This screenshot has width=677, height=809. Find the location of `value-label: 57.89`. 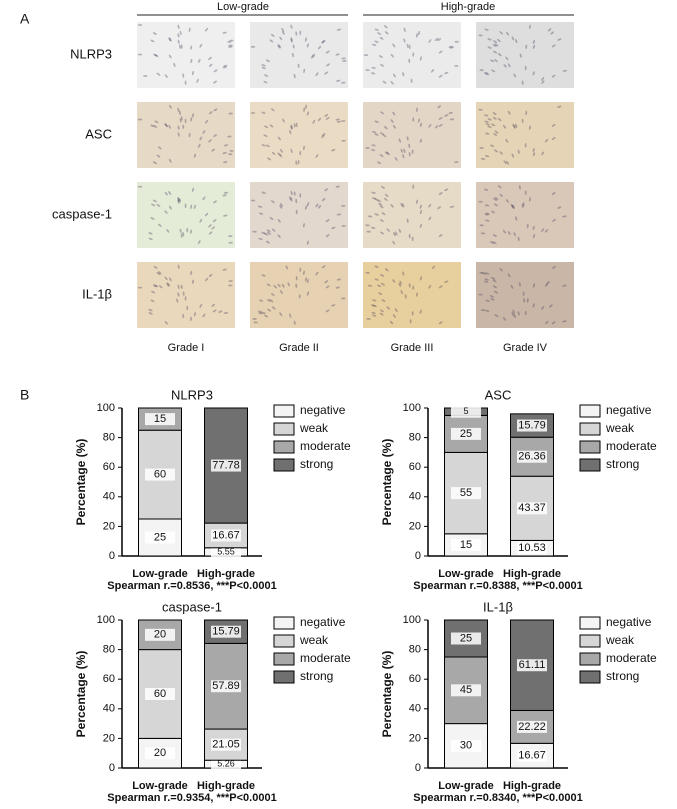

value-label: 57.89 is located at coordinates (226, 686).